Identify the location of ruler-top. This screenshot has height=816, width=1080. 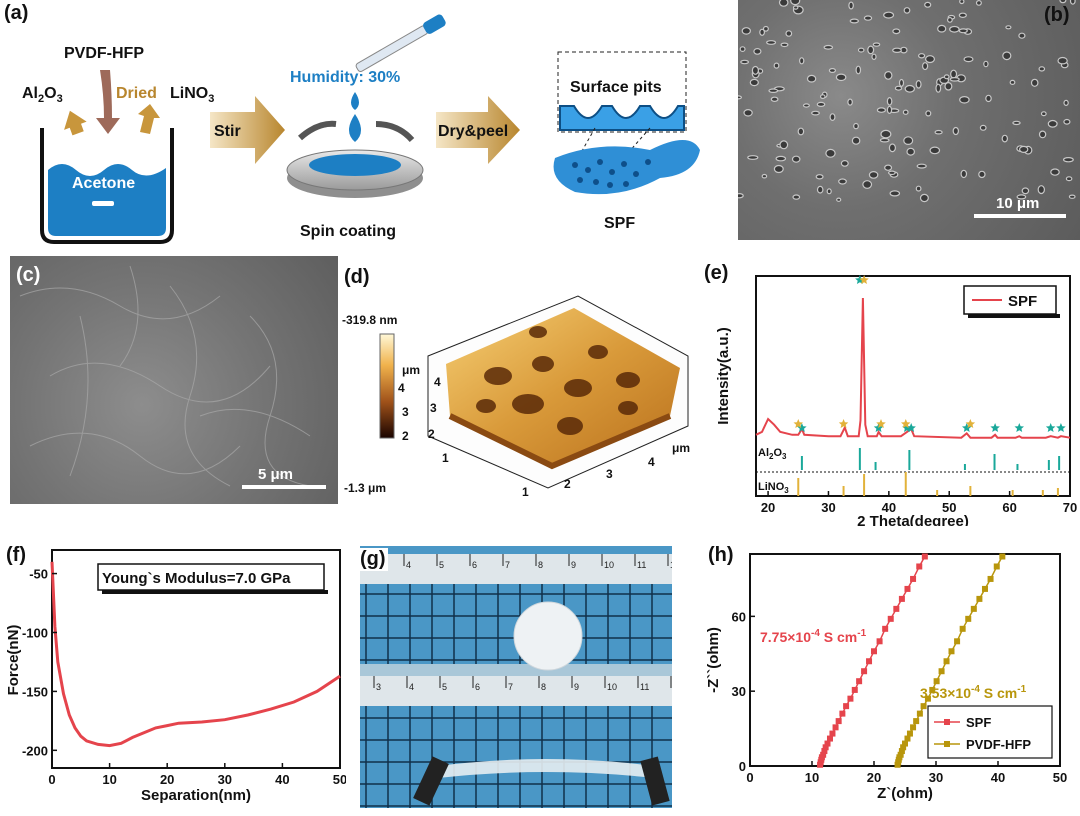
(516, 569).